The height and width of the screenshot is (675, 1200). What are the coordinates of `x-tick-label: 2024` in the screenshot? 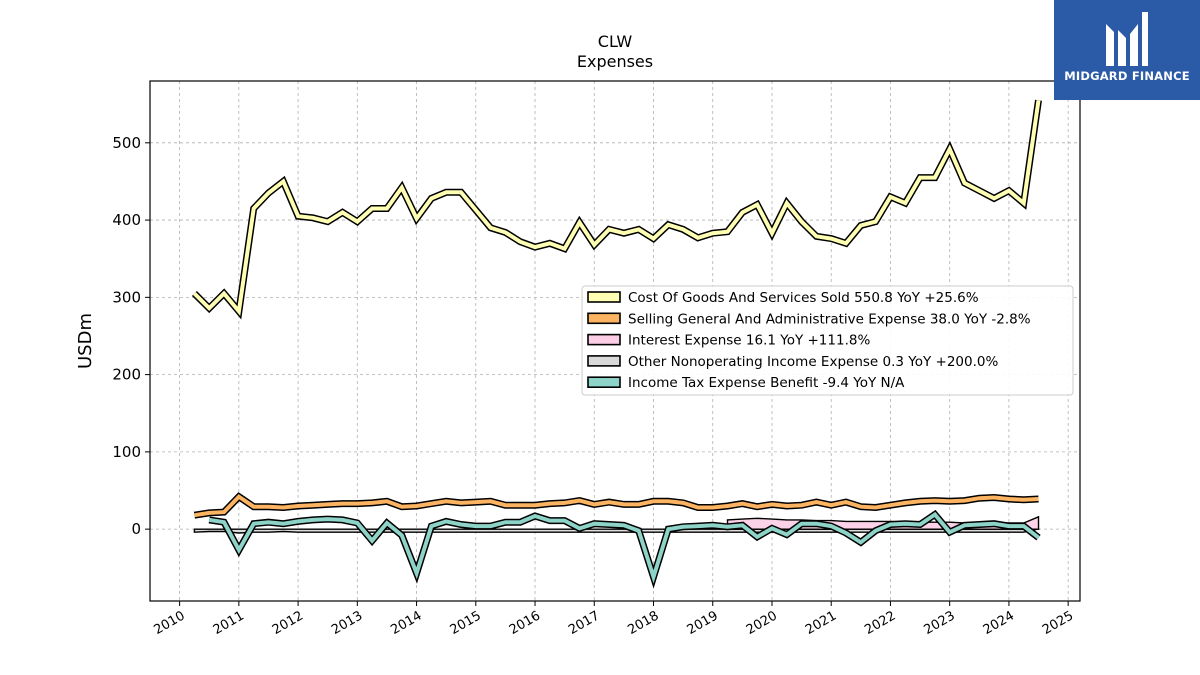 It's located at (999, 623).